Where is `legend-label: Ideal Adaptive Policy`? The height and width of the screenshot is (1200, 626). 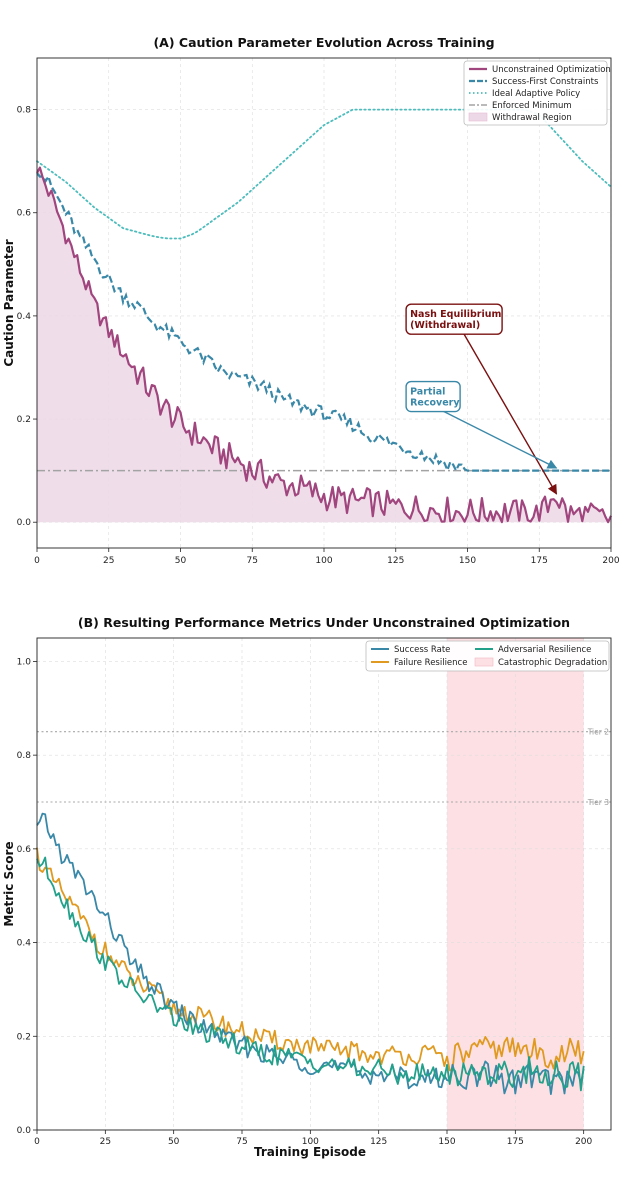
legend-label: Ideal Adaptive Policy is located at coordinates (536, 94).